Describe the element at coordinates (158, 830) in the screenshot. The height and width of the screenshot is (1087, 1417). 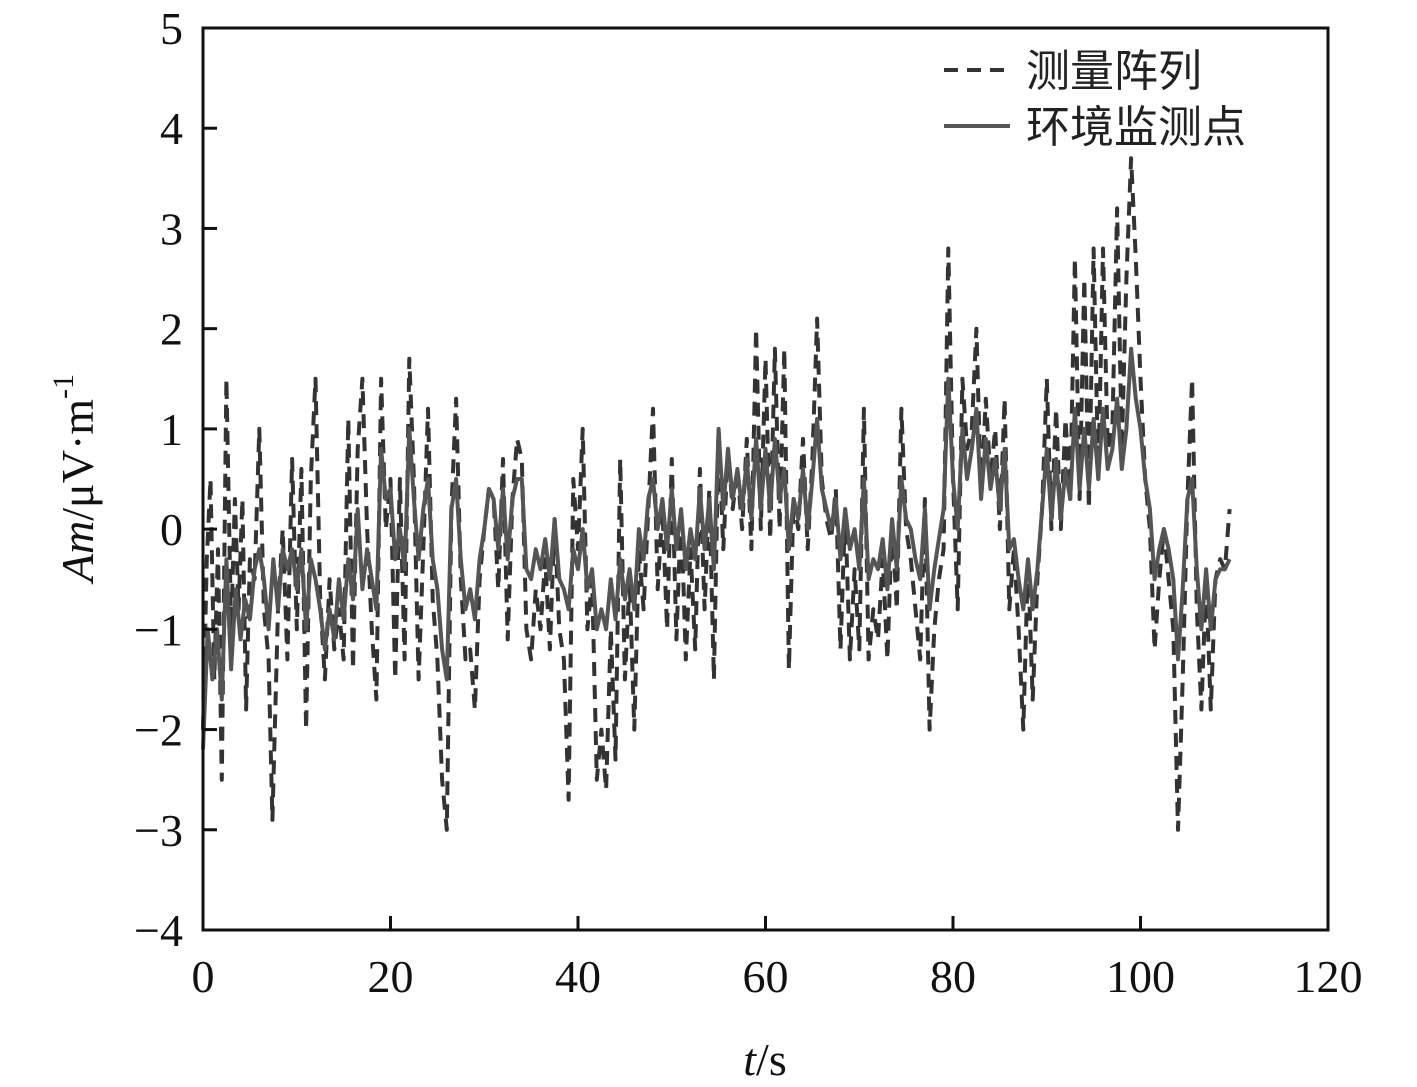
I see `y-tick-label: −3` at that location.